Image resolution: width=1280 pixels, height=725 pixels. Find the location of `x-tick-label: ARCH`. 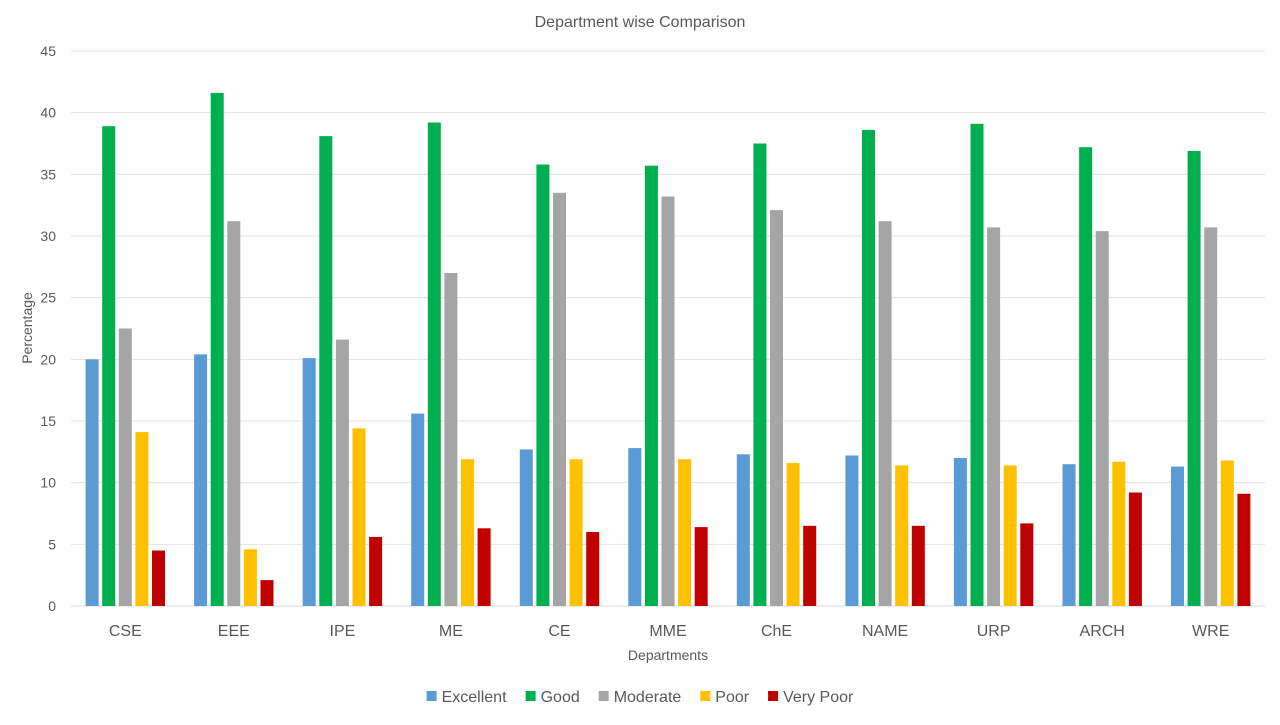

x-tick-label: ARCH is located at coordinates (1102, 631).